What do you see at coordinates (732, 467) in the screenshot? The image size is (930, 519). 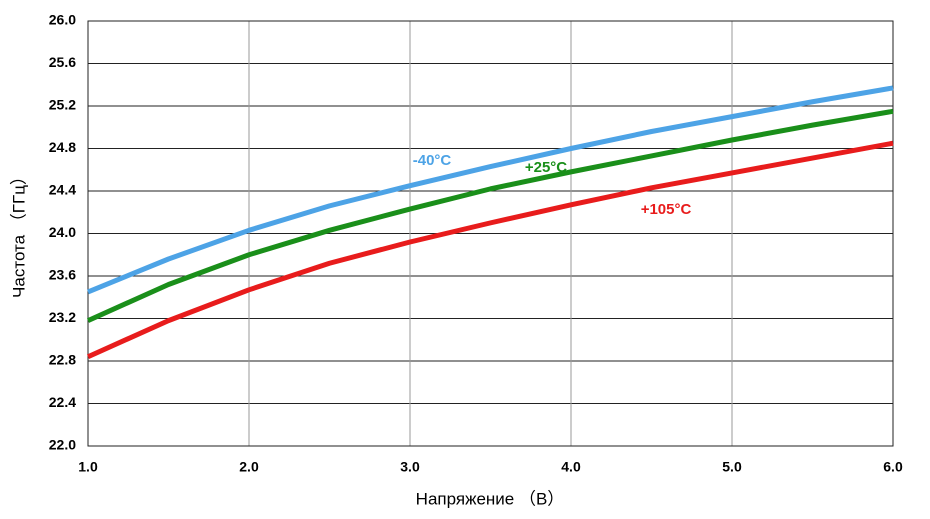 I see `x-tick-label: 5.0` at bounding box center [732, 467].